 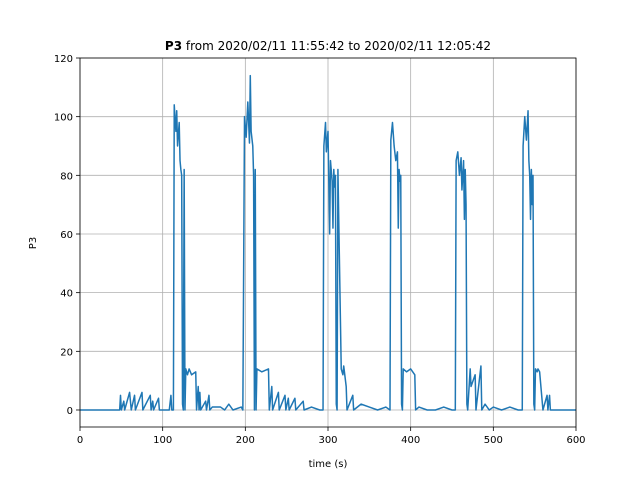 What do you see at coordinates (173, 46) in the screenshot?
I see `title-bold: P3` at bounding box center [173, 46].